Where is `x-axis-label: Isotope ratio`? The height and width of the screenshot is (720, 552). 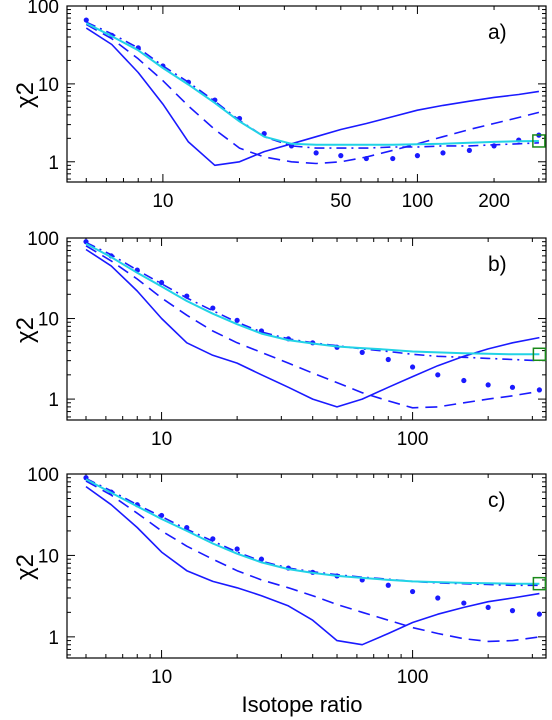 x-axis-label: Isotope ratio is located at coordinates (301, 704).